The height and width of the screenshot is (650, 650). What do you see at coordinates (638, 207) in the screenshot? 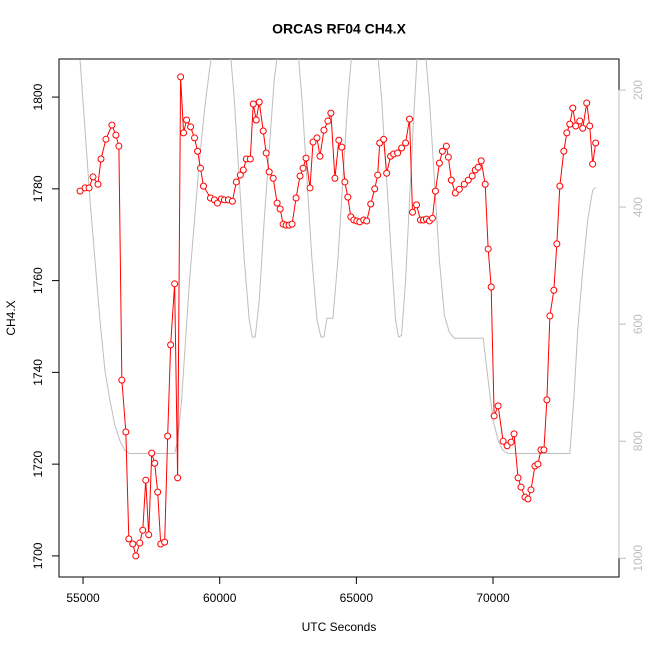
I see `y2-tick-label: 400` at bounding box center [638, 207].